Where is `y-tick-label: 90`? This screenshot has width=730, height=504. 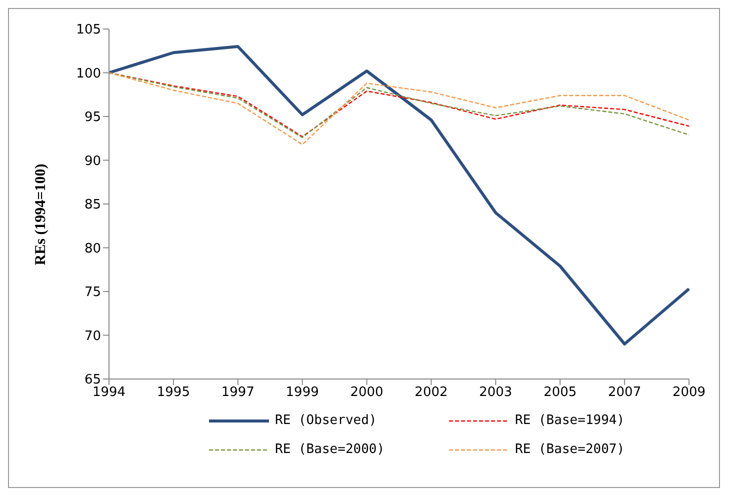
y-tick-label: 90 is located at coordinates (92, 161).